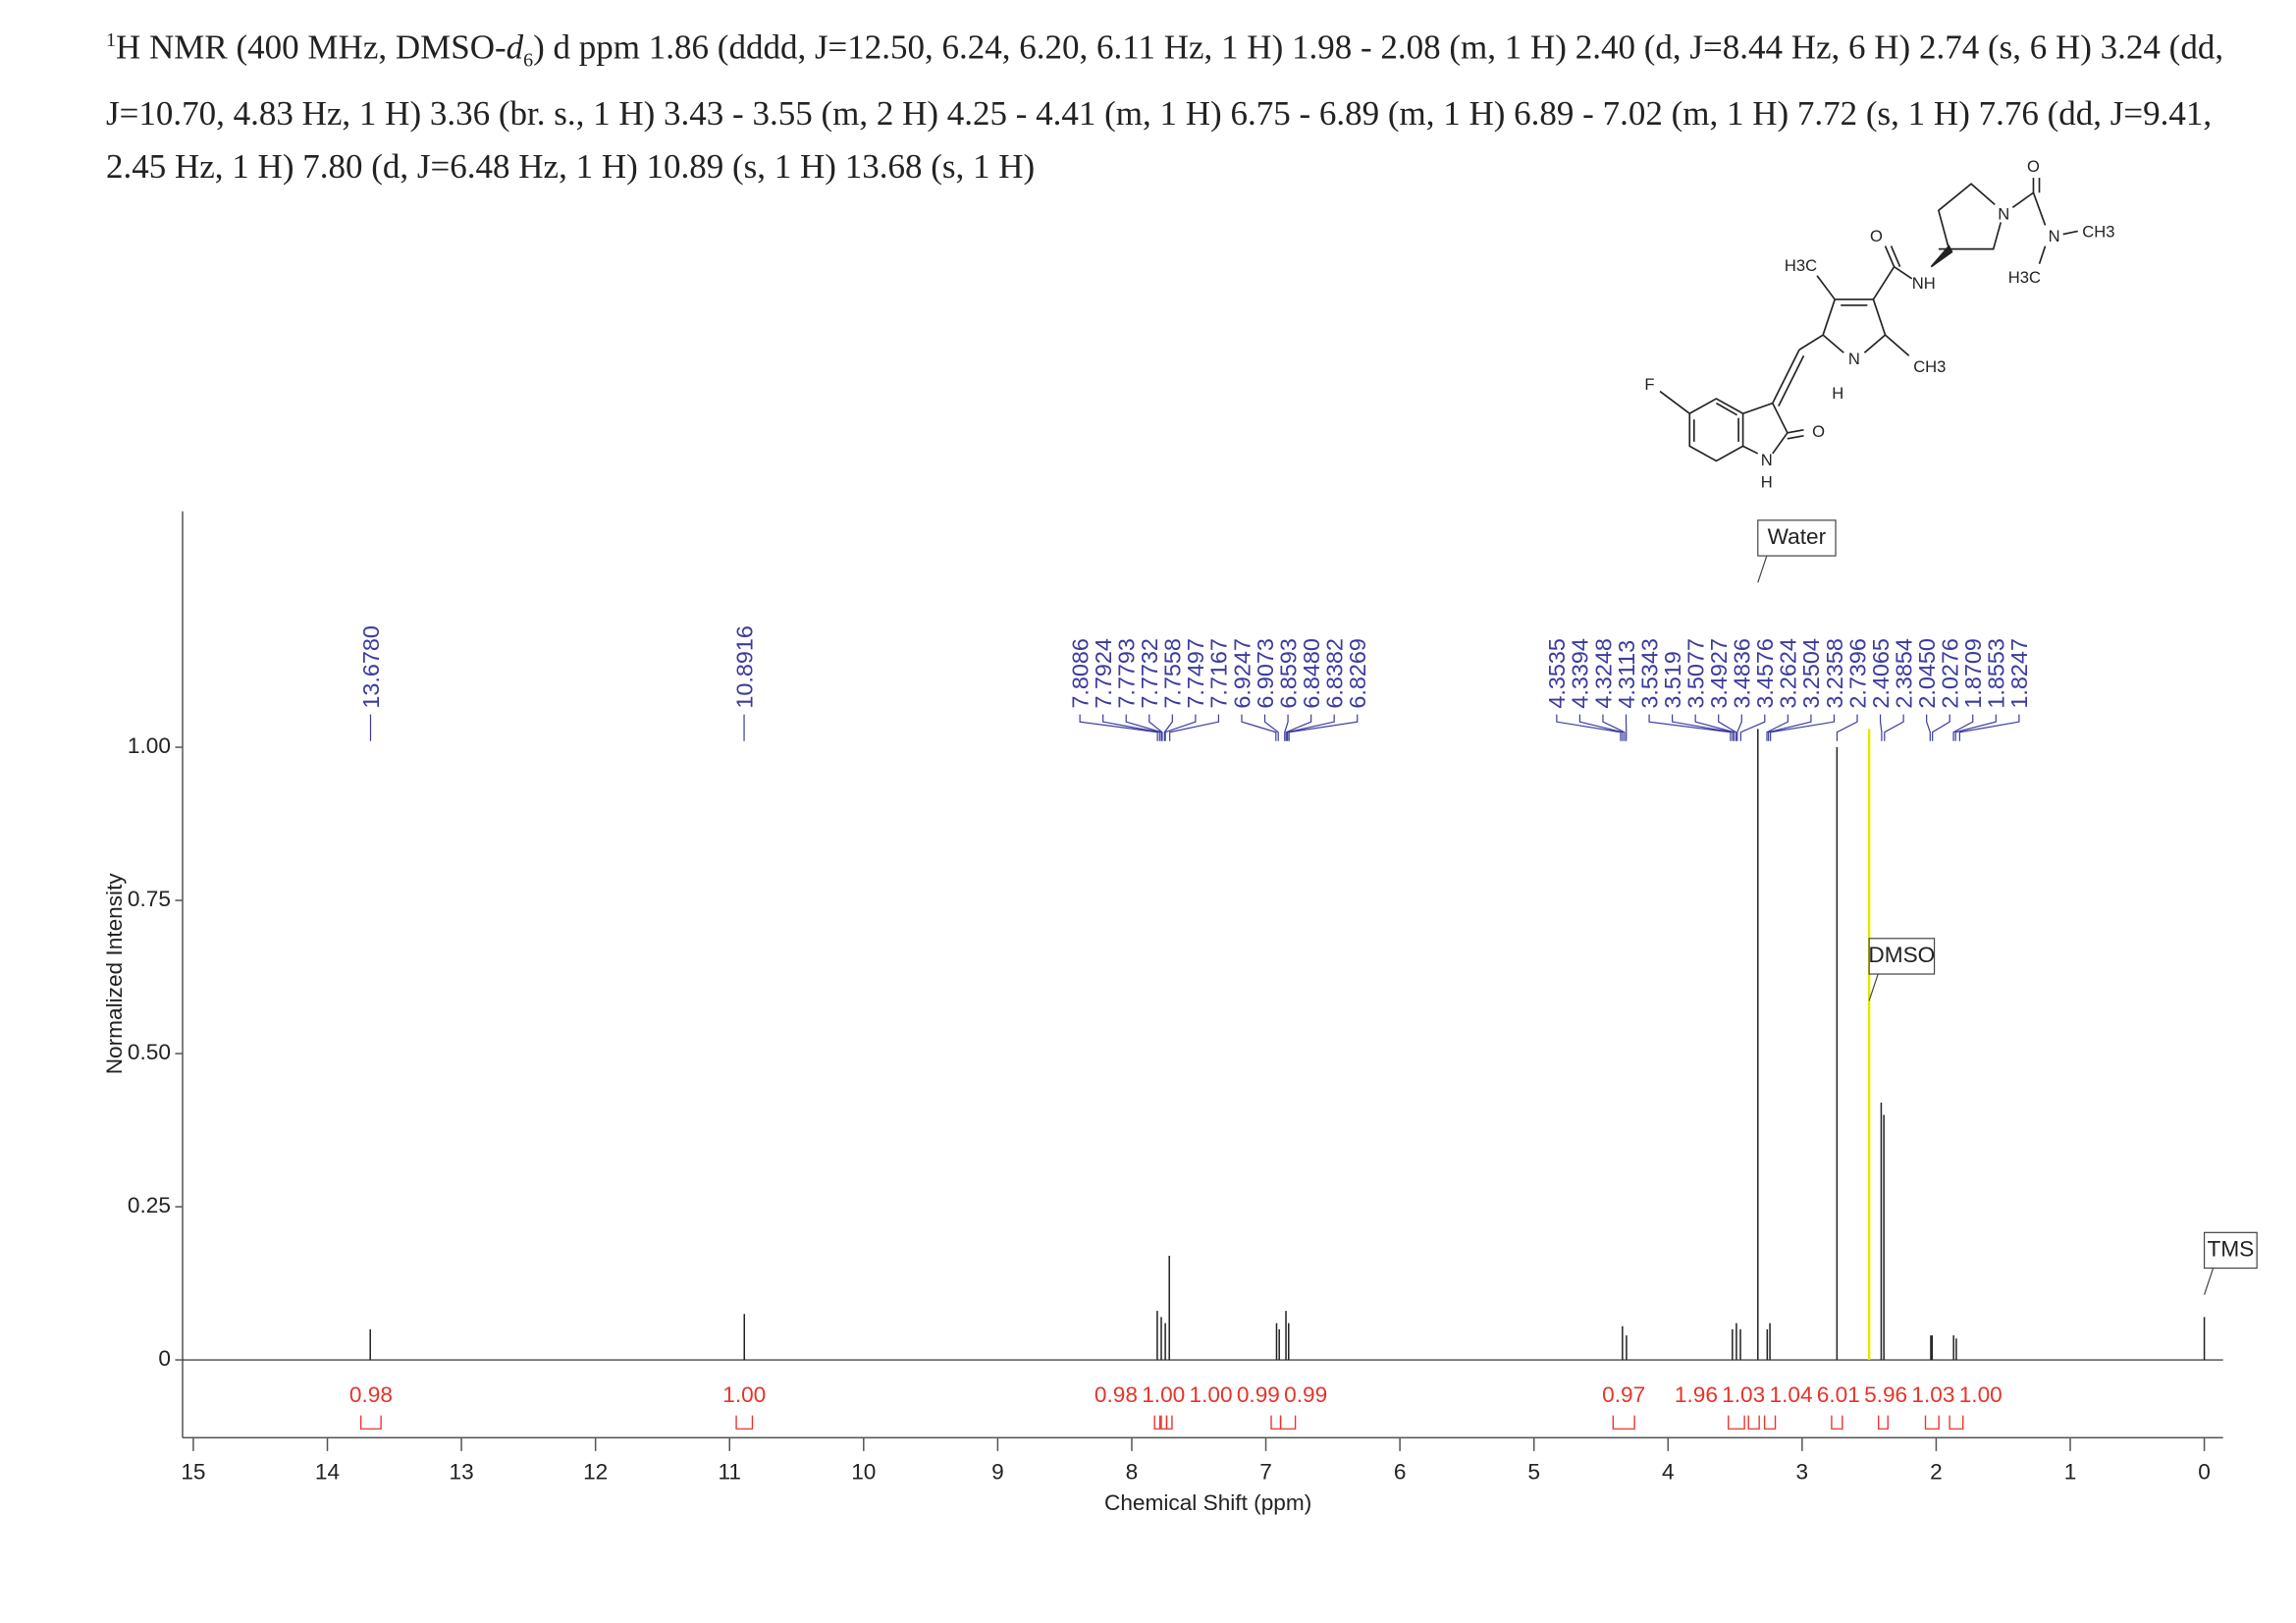 Image resolution: width=2296 pixels, height=1623 pixels. I want to click on x-tick-label: 9, so click(998, 1472).